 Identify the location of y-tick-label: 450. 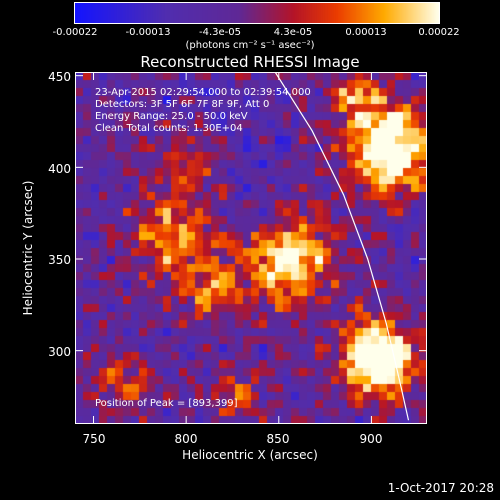
(59, 77).